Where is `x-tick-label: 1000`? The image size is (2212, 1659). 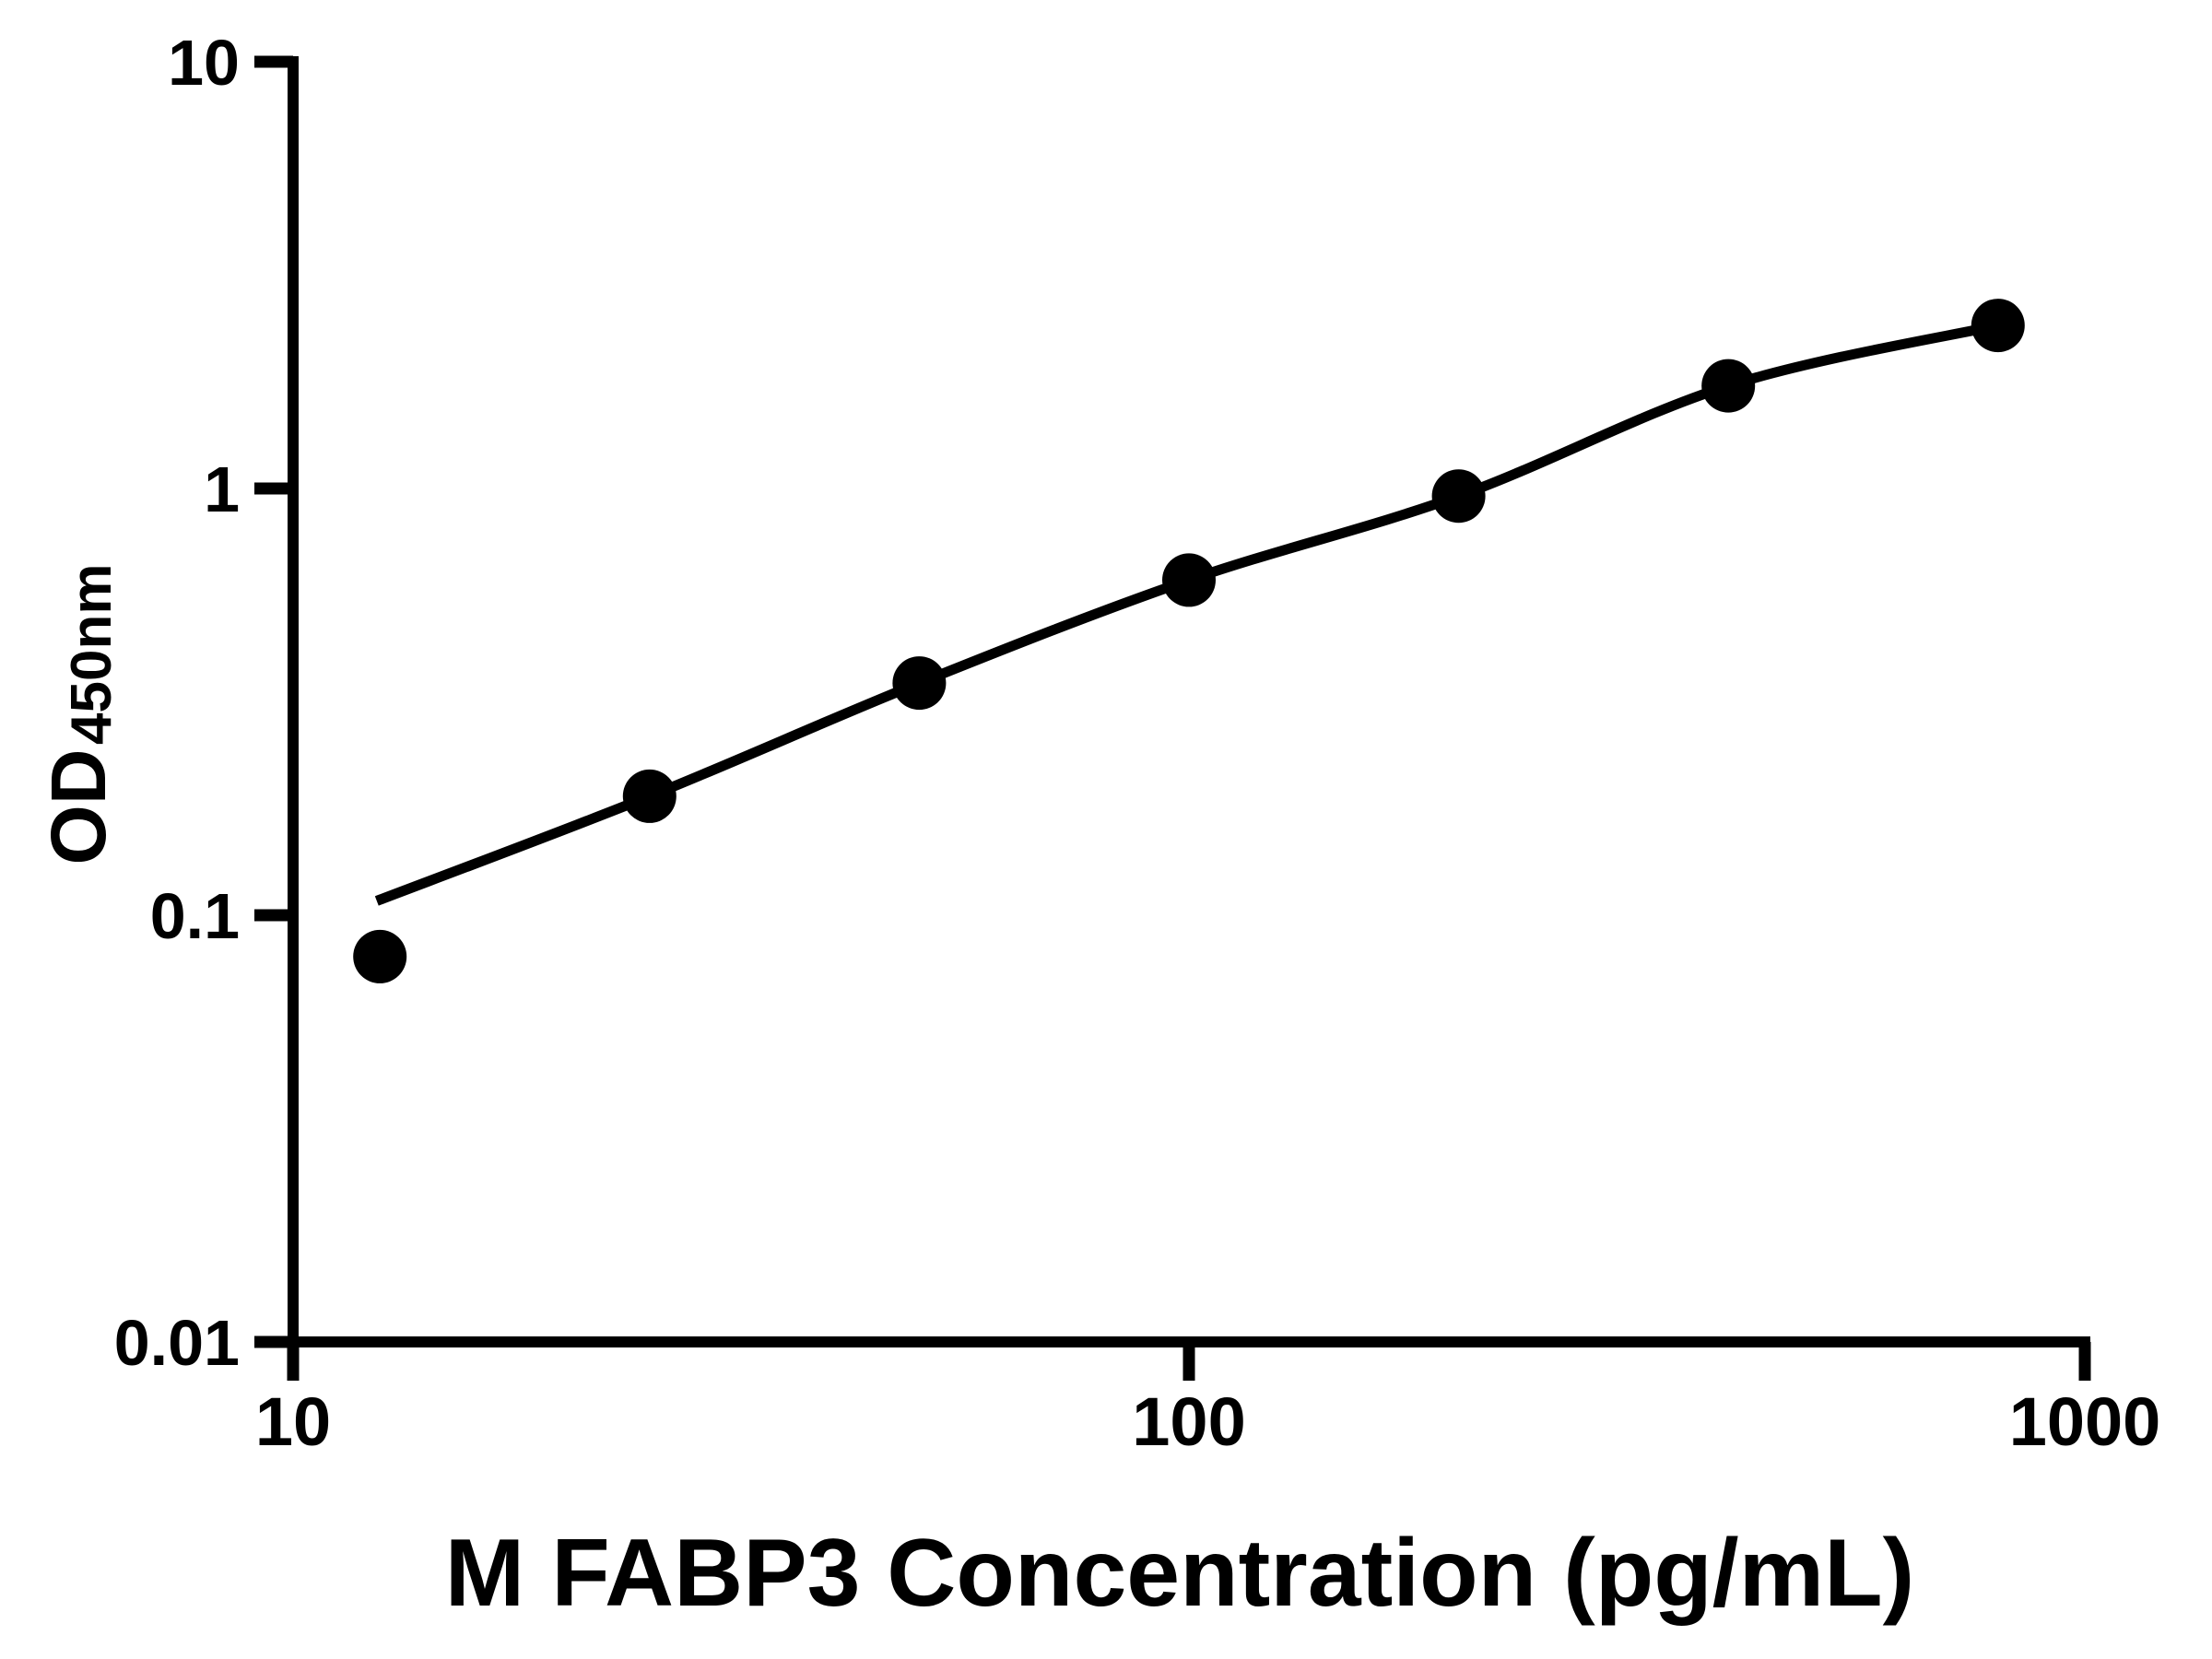 x-tick-label: 1000 is located at coordinates (2085, 1421).